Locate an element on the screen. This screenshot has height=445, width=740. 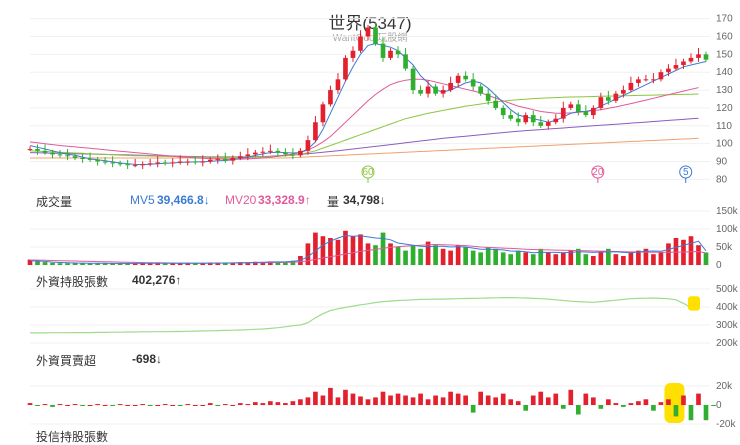
price-tick-label: 150 is located at coordinates (724, 54).